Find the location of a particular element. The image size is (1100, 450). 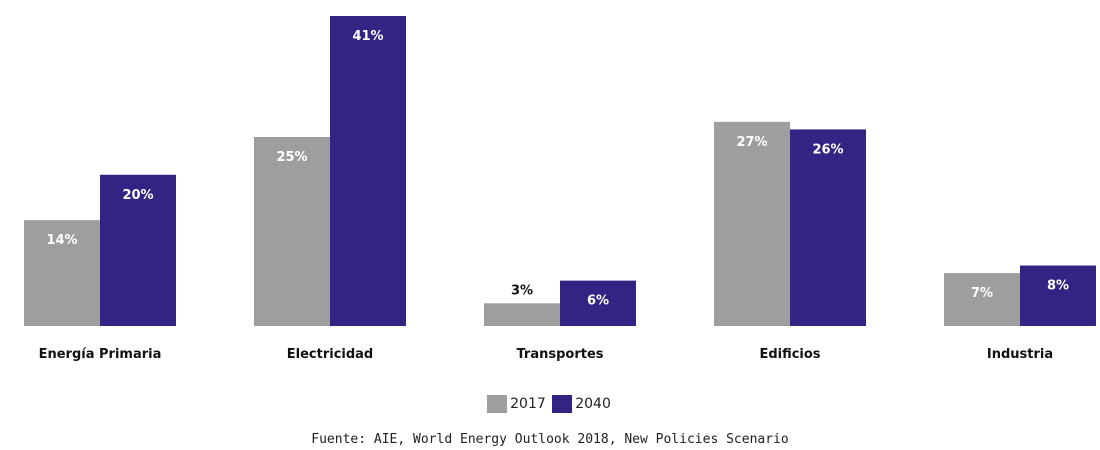

legend-item-2040: 2040 is located at coordinates (582, 404).